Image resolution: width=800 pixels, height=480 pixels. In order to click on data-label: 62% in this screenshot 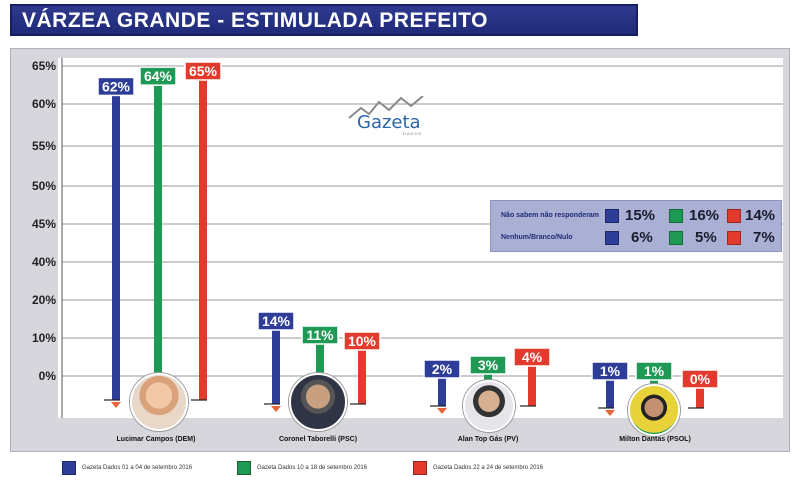, I will do `click(116, 86)`.